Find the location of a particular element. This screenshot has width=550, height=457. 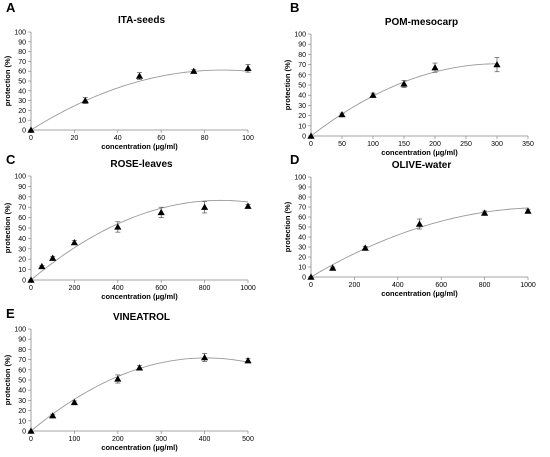

panel-title: OLIVE-water is located at coordinates (422, 165).